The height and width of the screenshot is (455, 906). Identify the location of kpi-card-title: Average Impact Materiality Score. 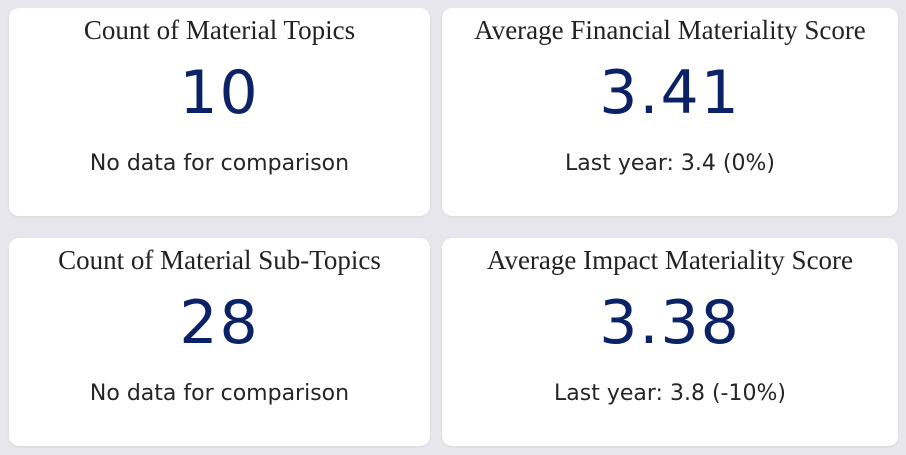
(670, 260).